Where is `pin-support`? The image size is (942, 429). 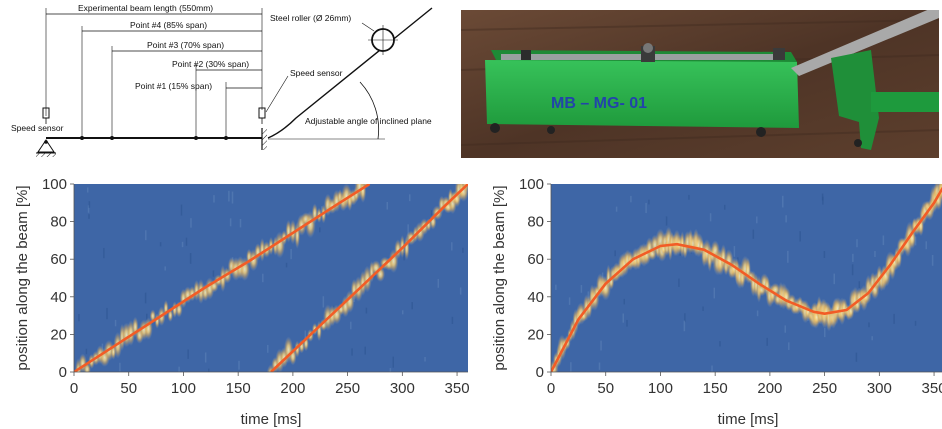 pin-support is located at coordinates (46, 148).